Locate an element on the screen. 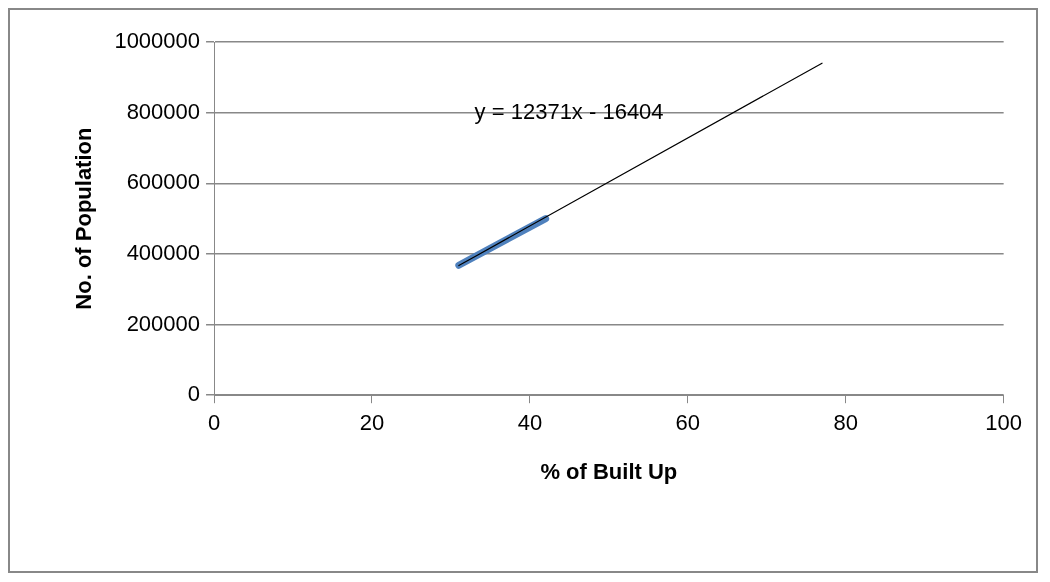  x-tick-label: 40 is located at coordinates (530, 423).